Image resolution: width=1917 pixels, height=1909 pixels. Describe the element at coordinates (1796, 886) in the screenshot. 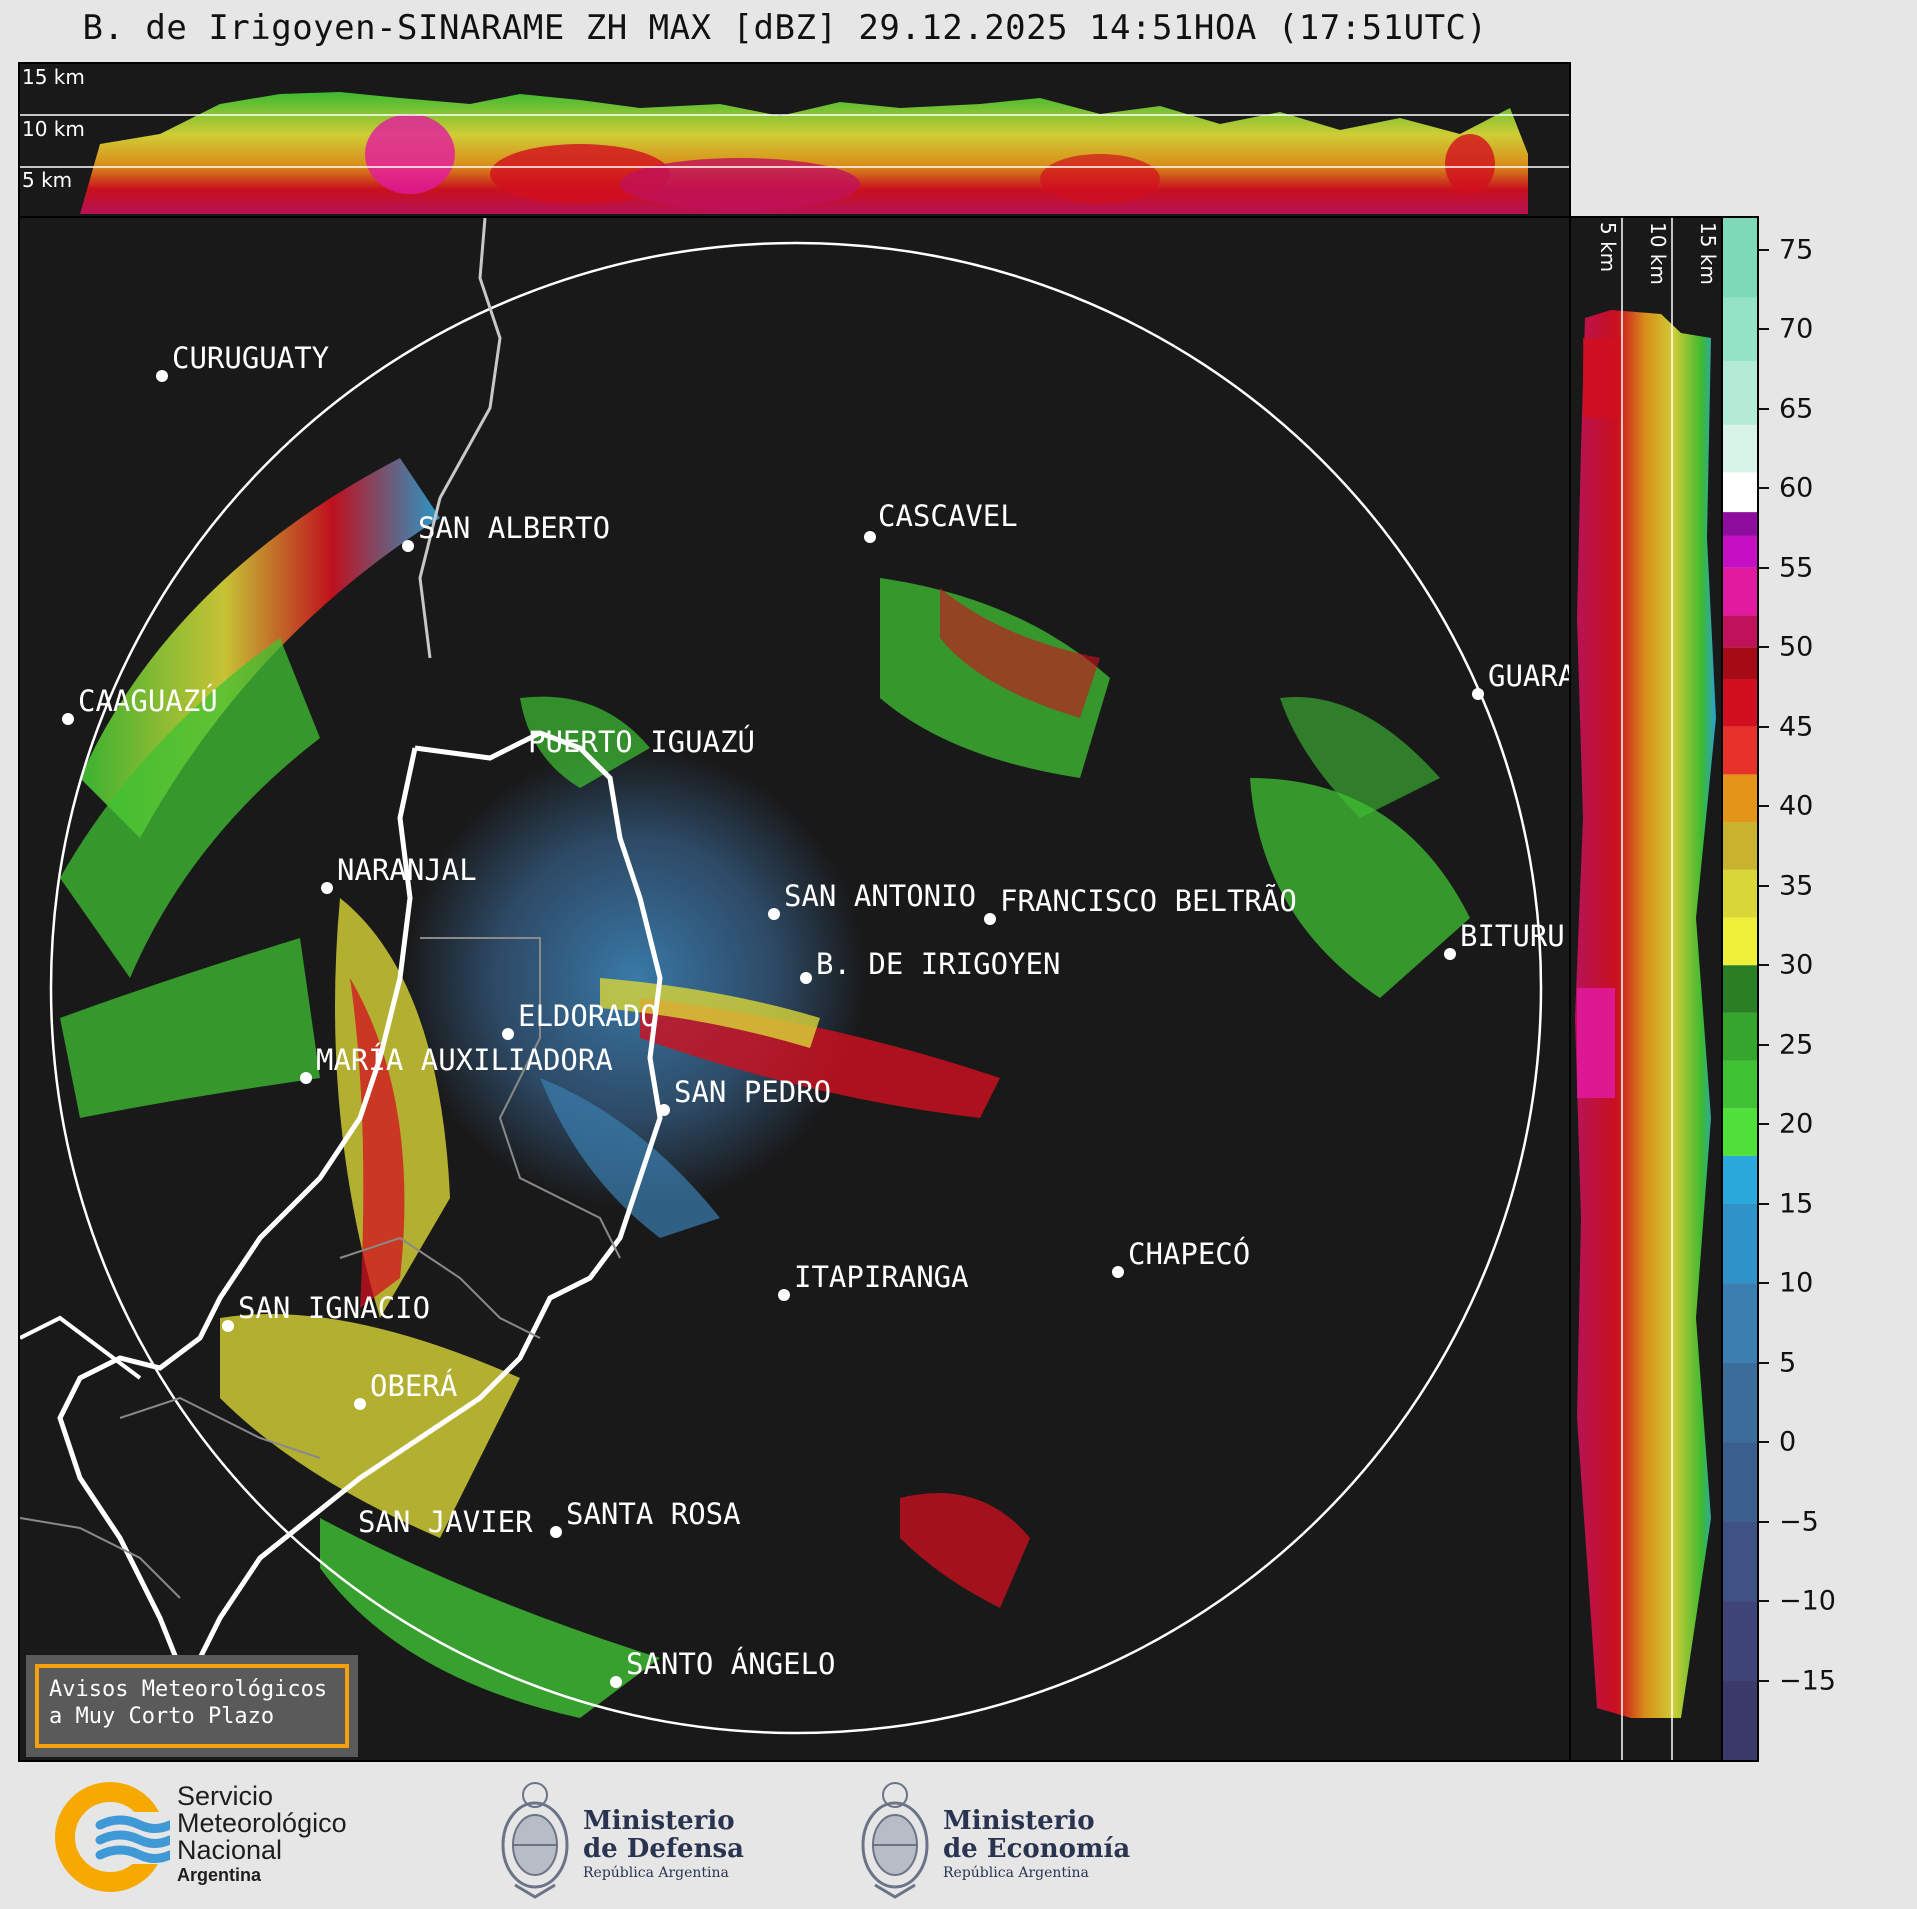

I see `colorbar-tick-label: 35` at that location.